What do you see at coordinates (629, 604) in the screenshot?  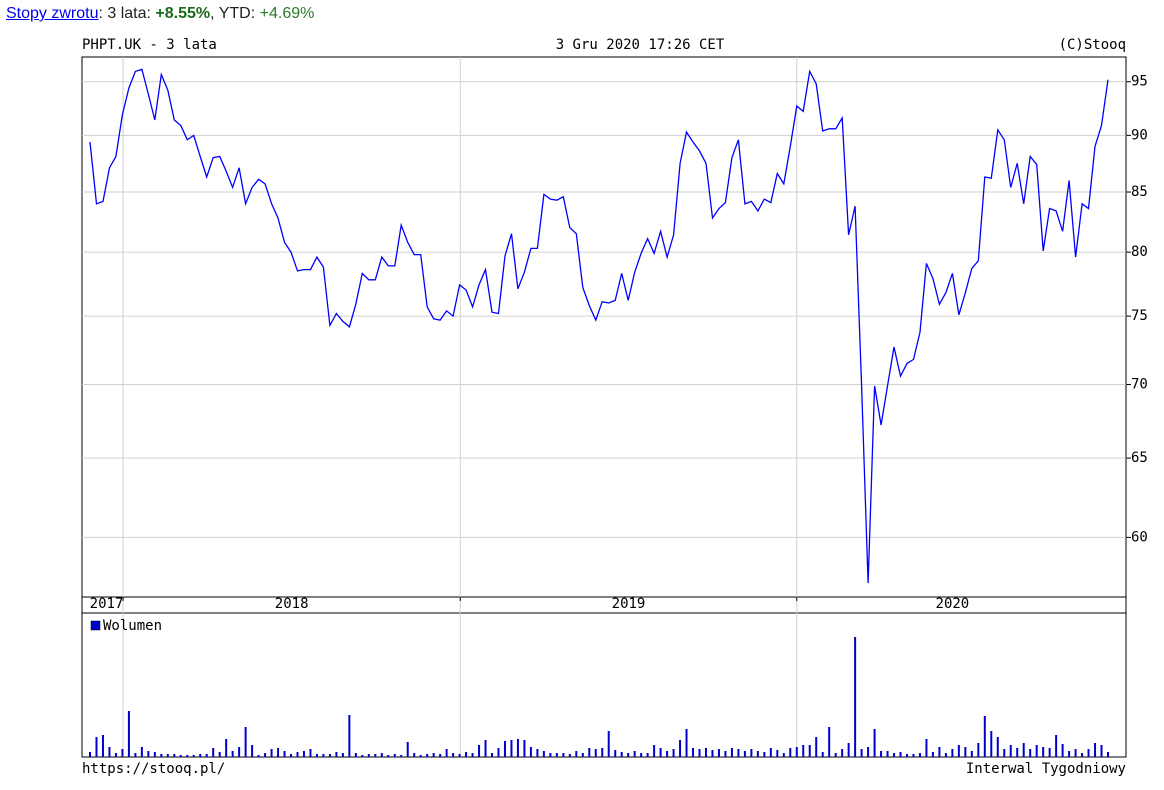 I see `year-label: 2019` at bounding box center [629, 604].